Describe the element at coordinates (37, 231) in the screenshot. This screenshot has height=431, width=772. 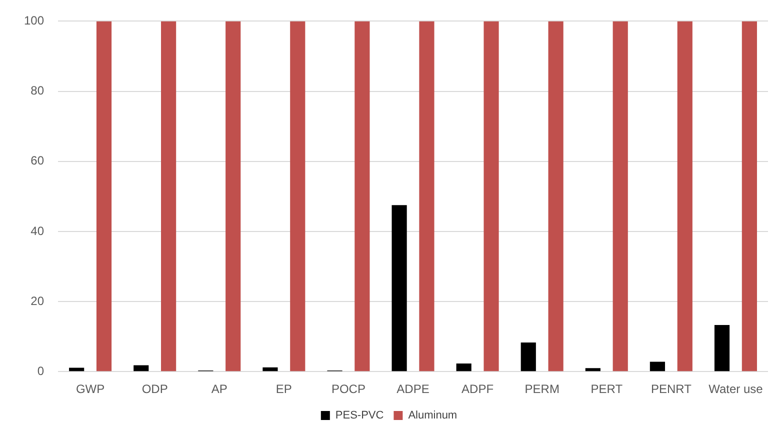
I see `y-tick-label: 40` at that location.